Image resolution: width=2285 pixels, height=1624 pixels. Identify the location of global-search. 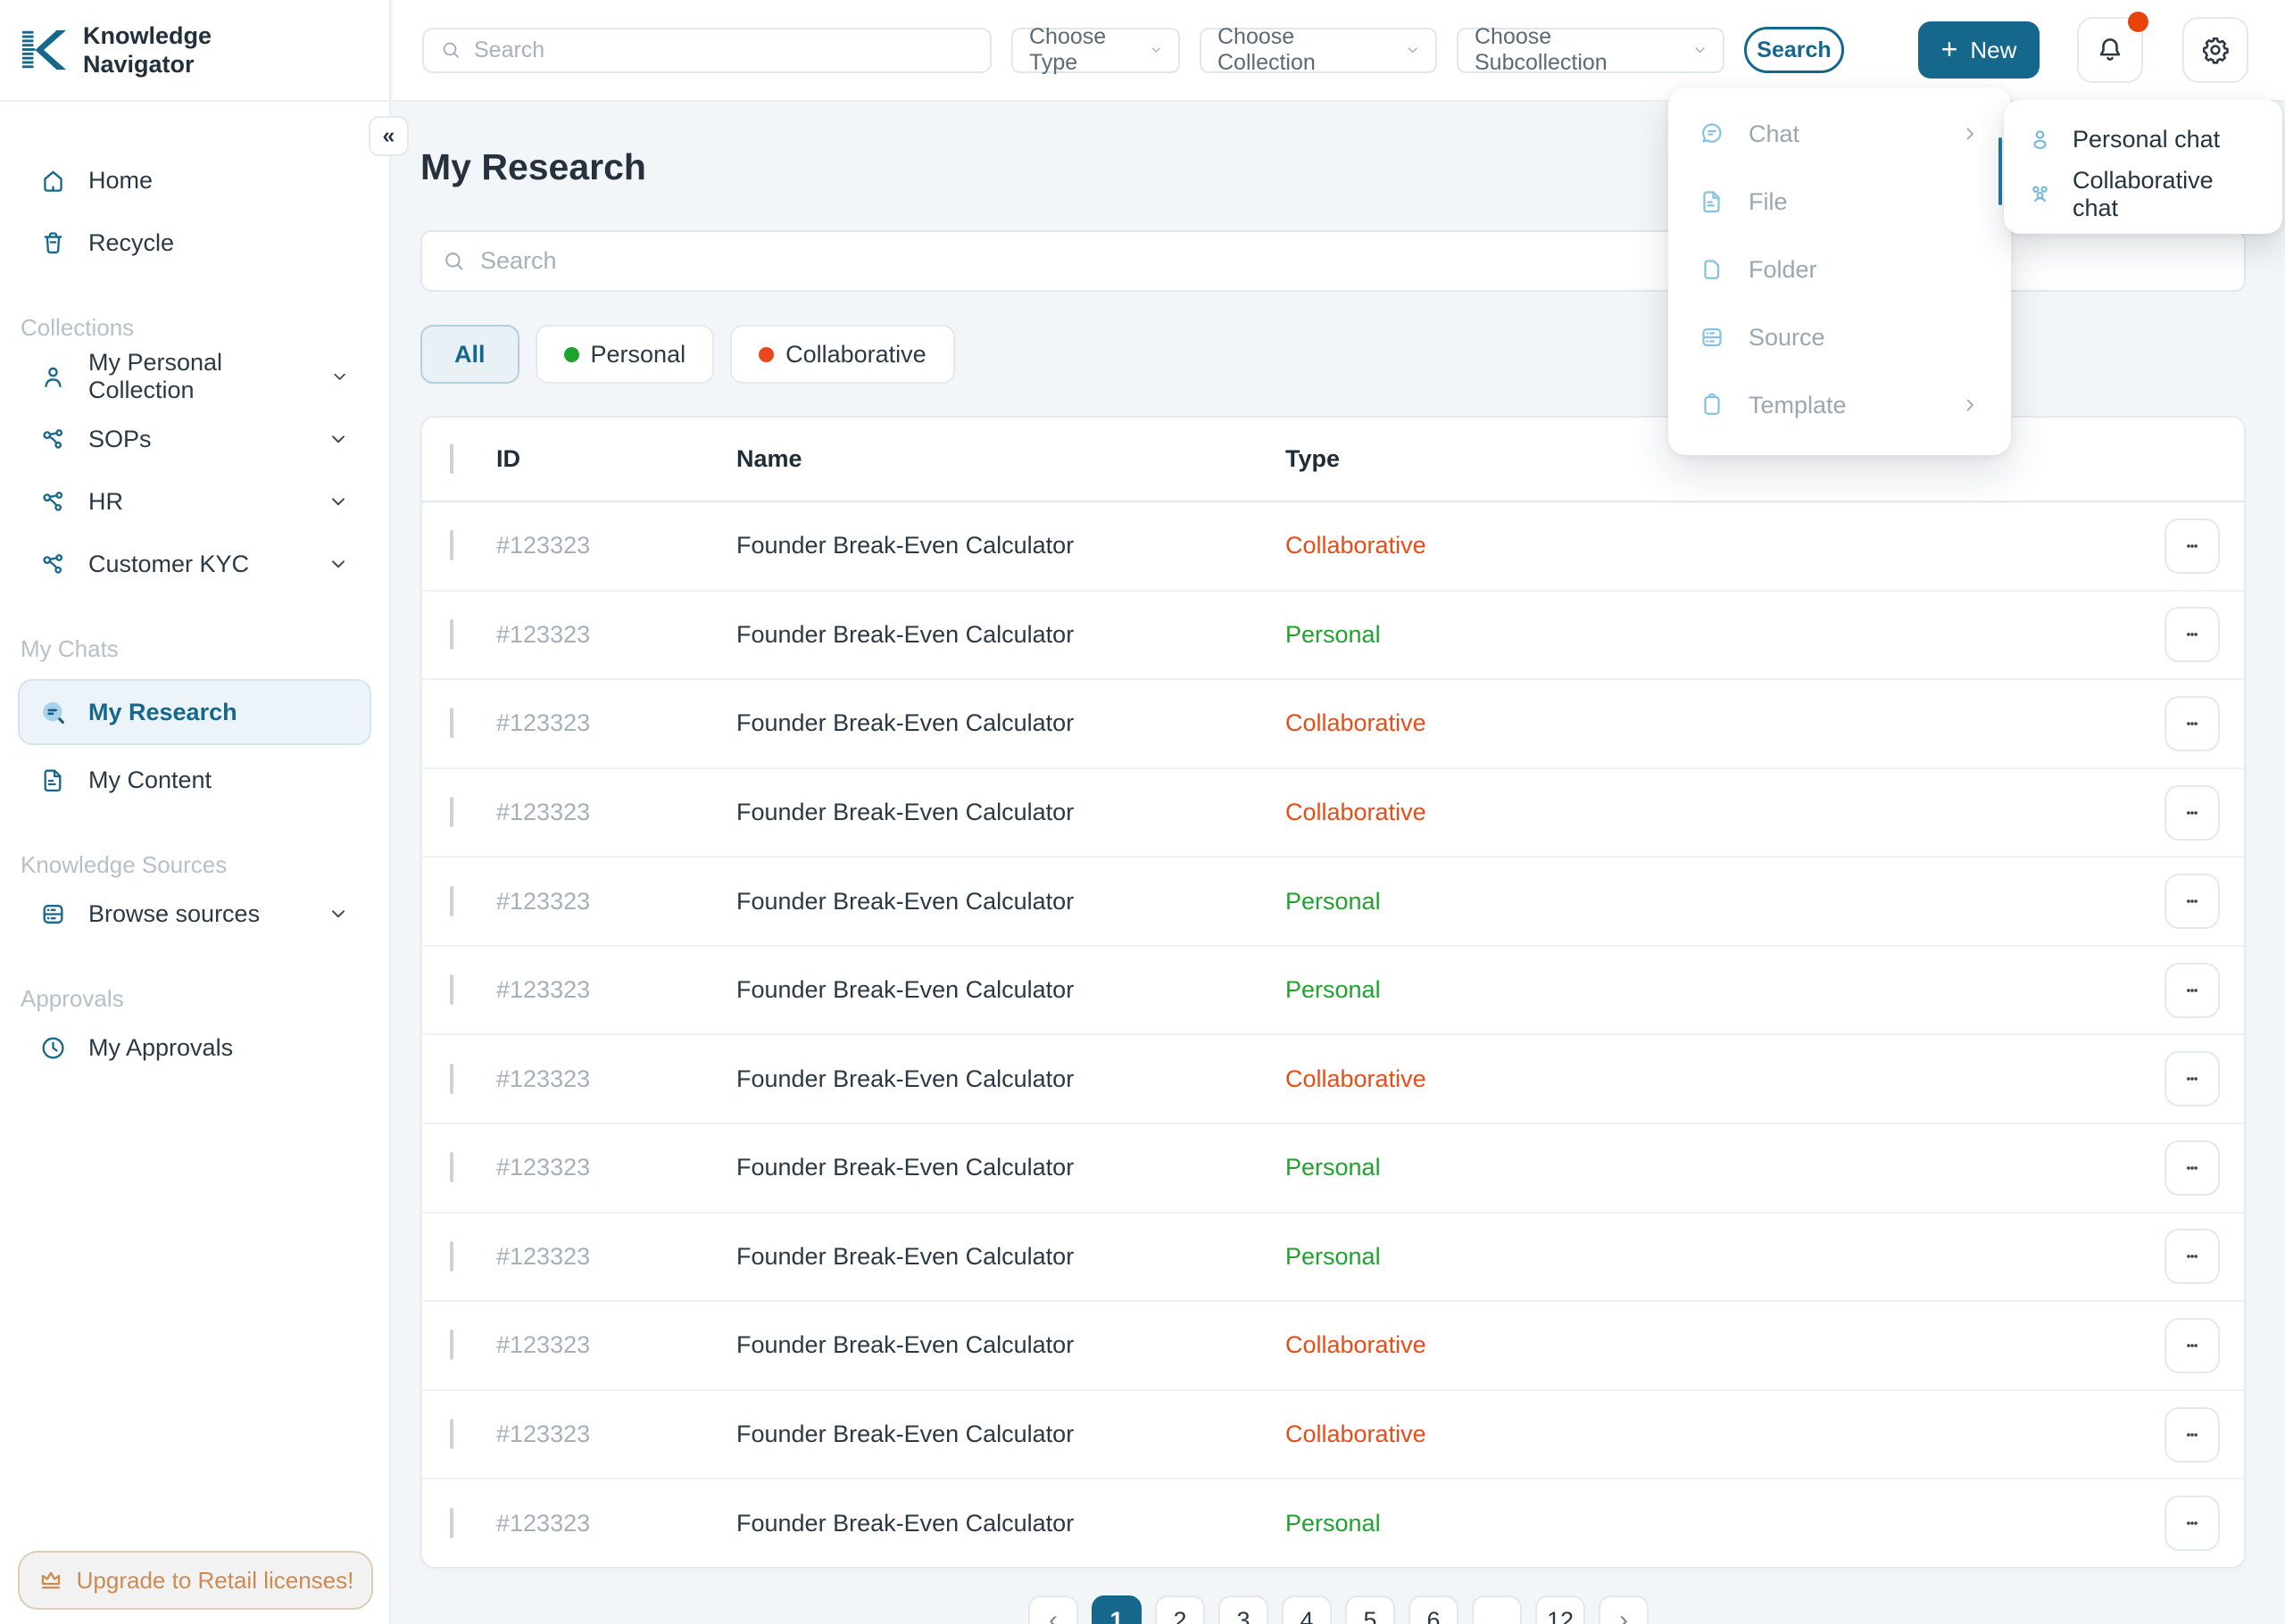
(707, 50).